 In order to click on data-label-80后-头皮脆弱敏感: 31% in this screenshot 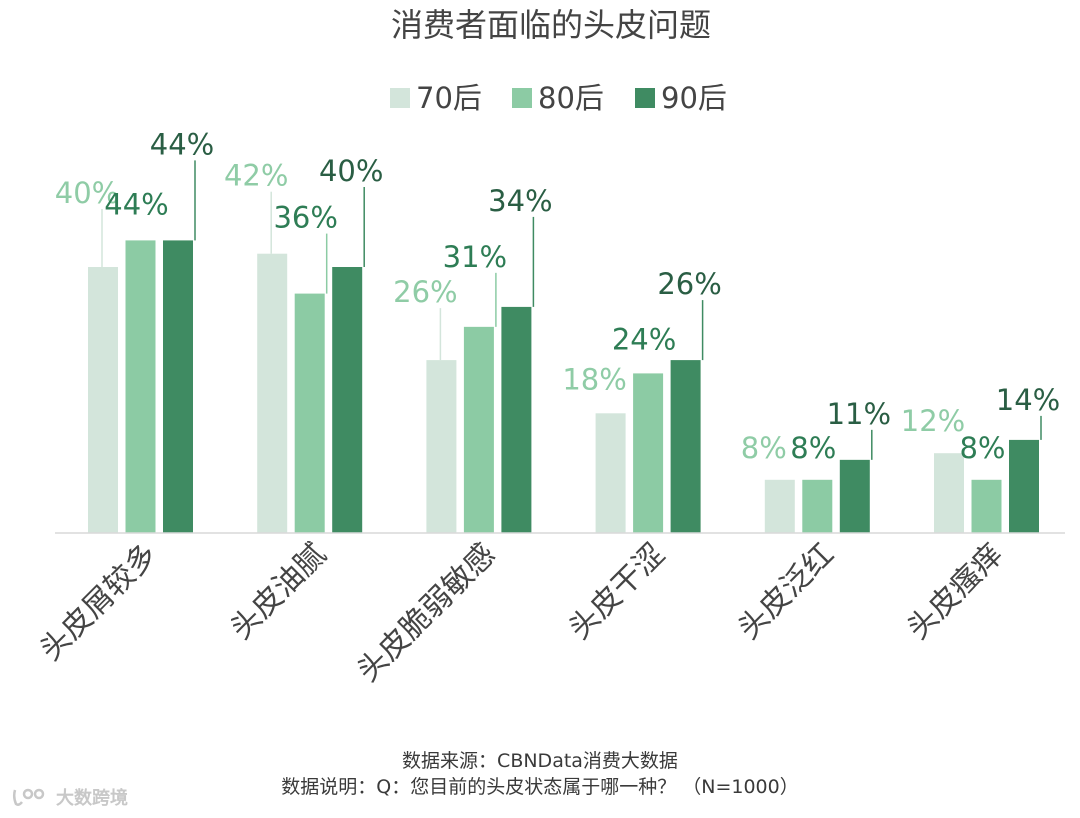, I will do `click(475, 257)`.